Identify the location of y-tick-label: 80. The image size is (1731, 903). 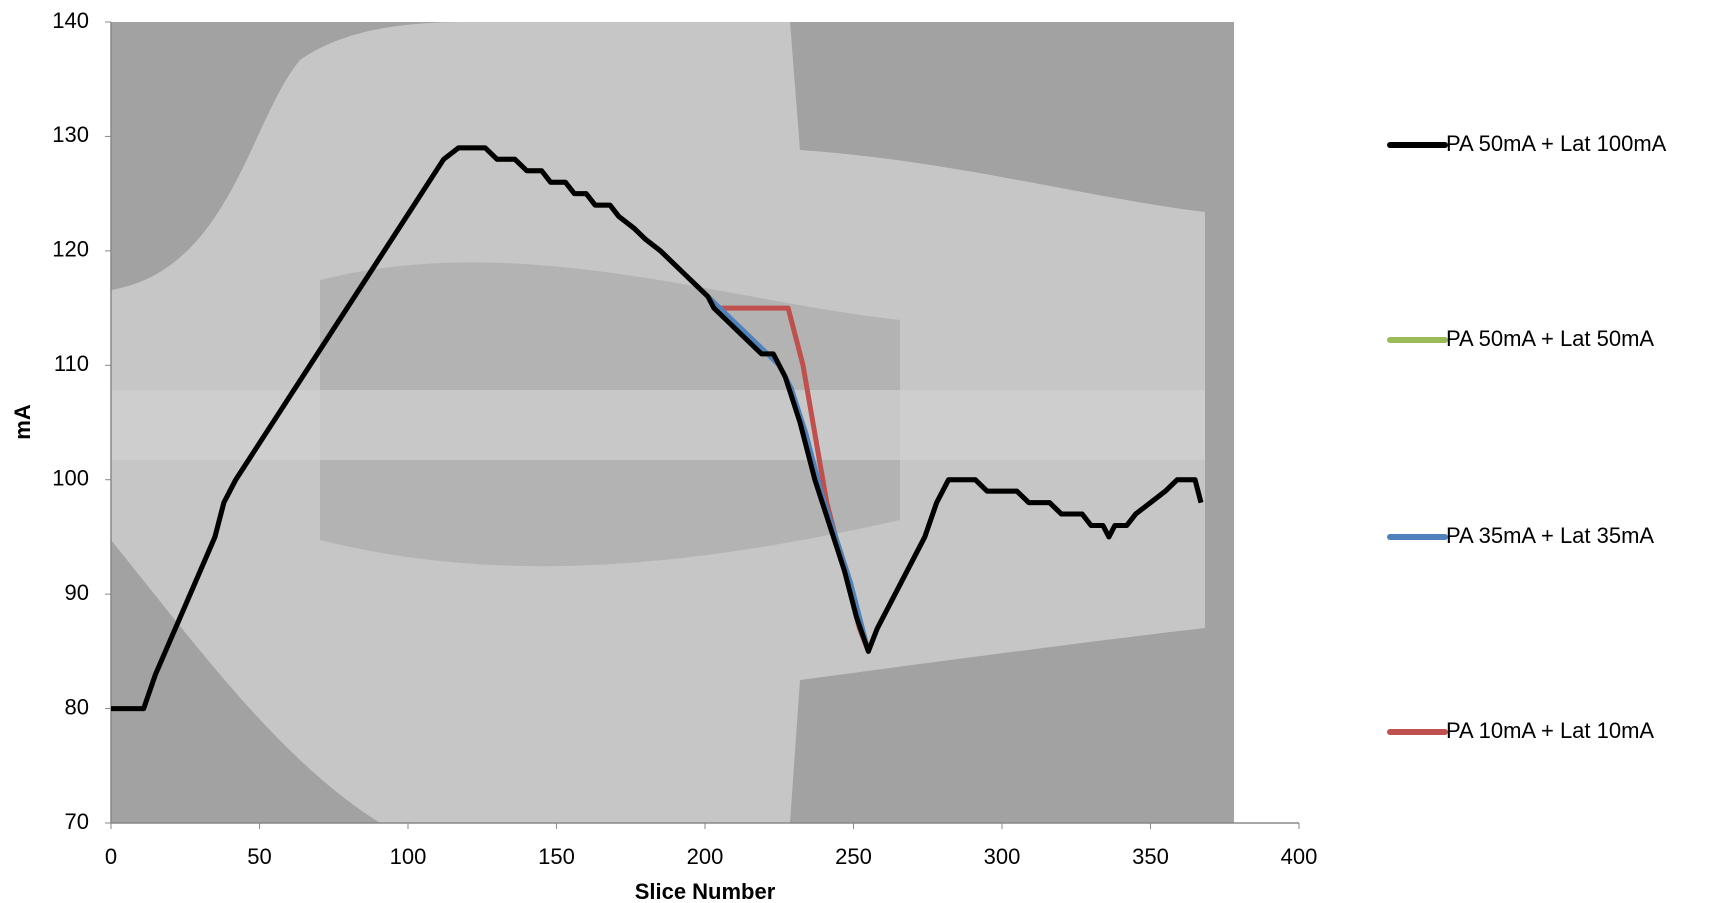
(77, 706).